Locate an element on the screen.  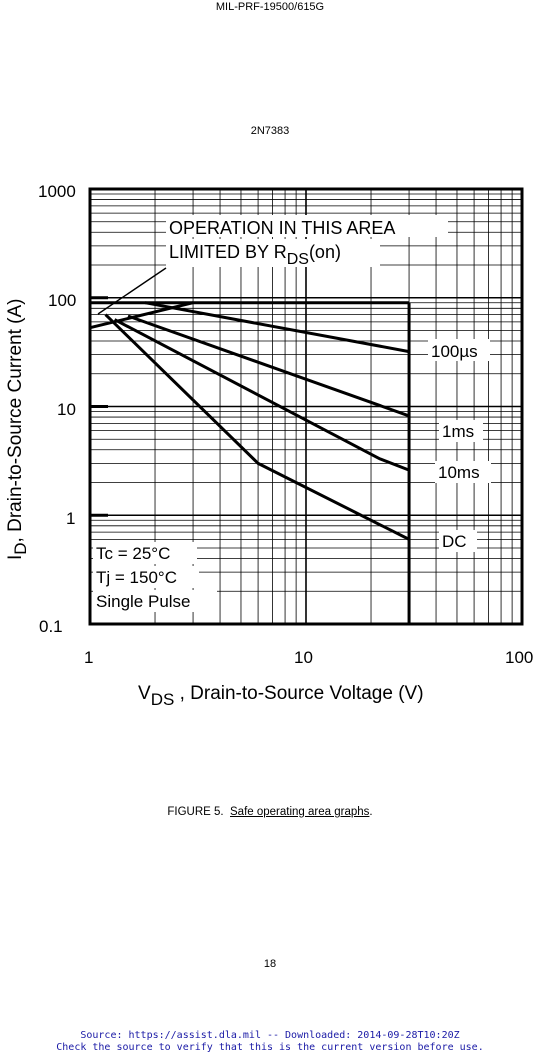
annotation-line-1: OPERATION IN THIS AREA is located at coordinates (282, 228).